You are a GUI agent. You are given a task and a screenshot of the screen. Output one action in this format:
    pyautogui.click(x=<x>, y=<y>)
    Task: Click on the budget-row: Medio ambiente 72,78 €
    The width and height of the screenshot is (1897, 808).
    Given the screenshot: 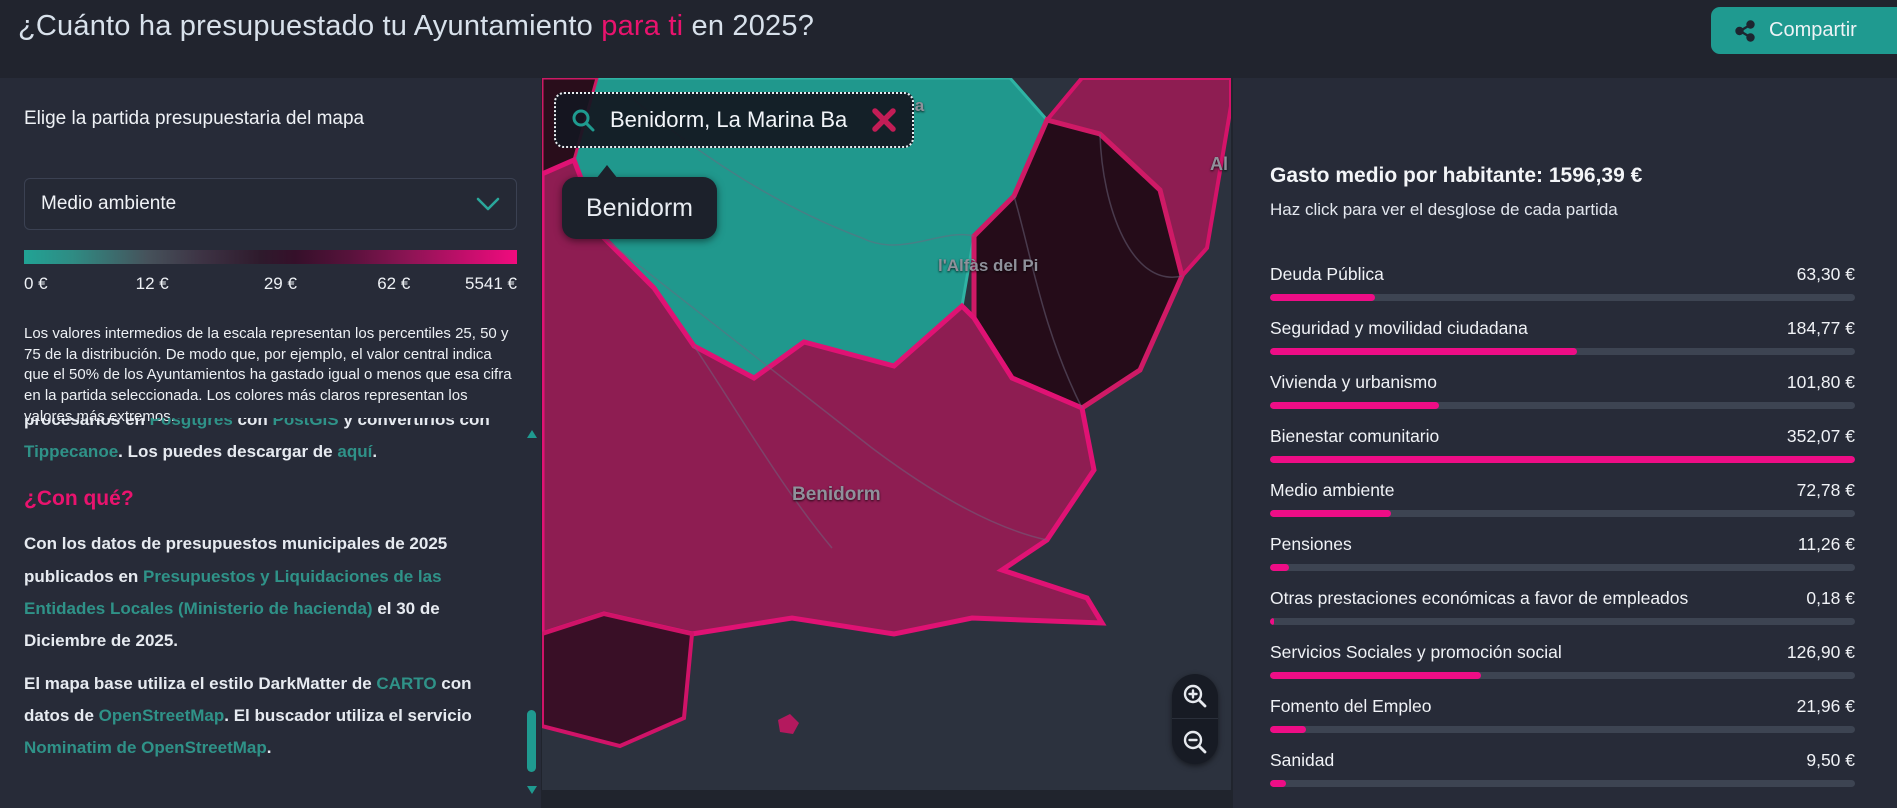 What is the action you would take?
    pyautogui.click(x=1562, y=498)
    